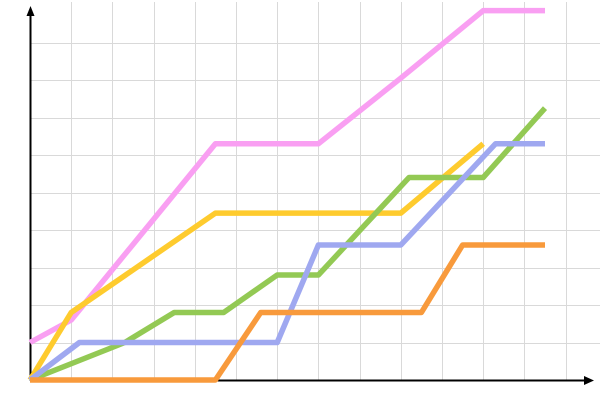 The height and width of the screenshot is (400, 600). Describe the element at coordinates (589, 380) in the screenshot. I see `x-axis-arrow-icon` at that location.